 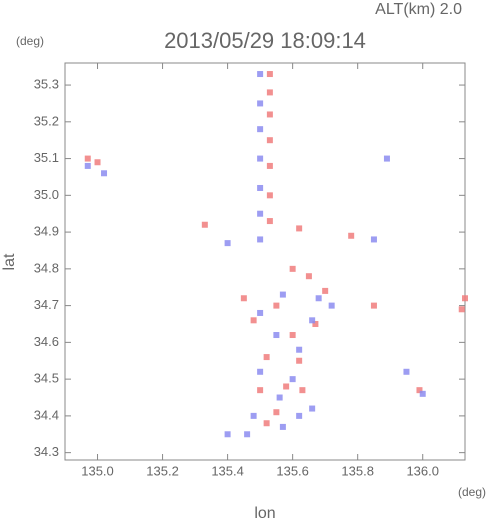 I want to click on x-tick-label: 136.0, so click(x=422, y=470).